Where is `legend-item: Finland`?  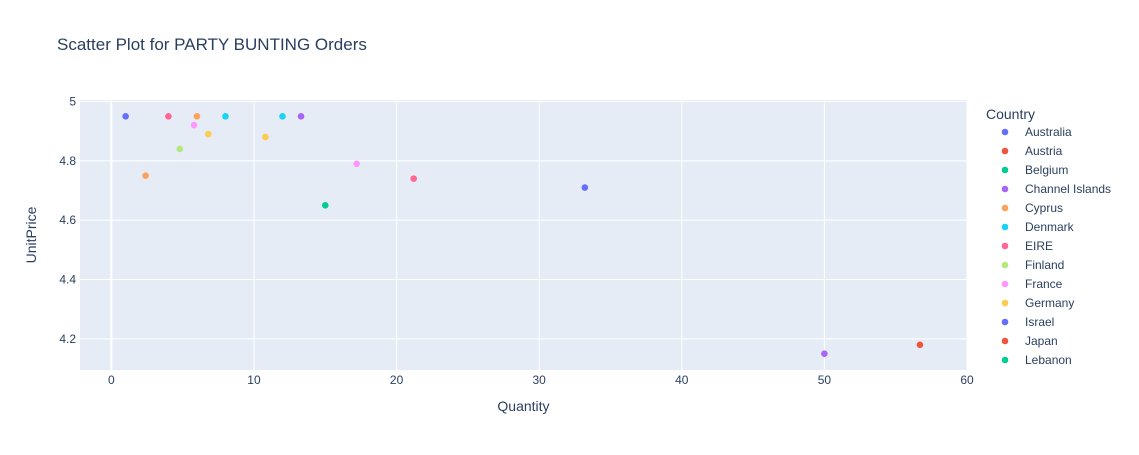
legend-item: Finland is located at coordinates (1033, 265).